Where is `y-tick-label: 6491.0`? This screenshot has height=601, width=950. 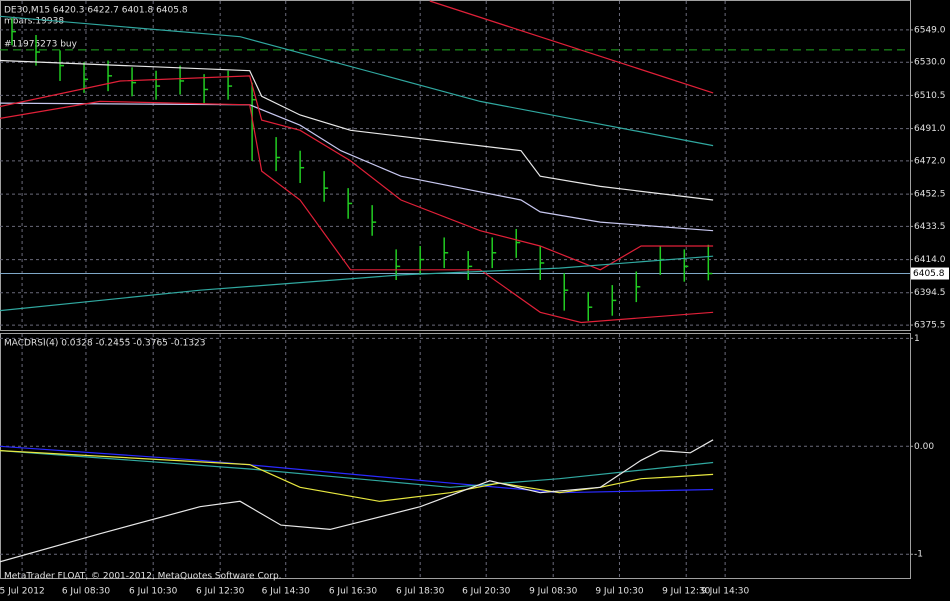
y-tick-label: 6491.0 is located at coordinates (930, 129).